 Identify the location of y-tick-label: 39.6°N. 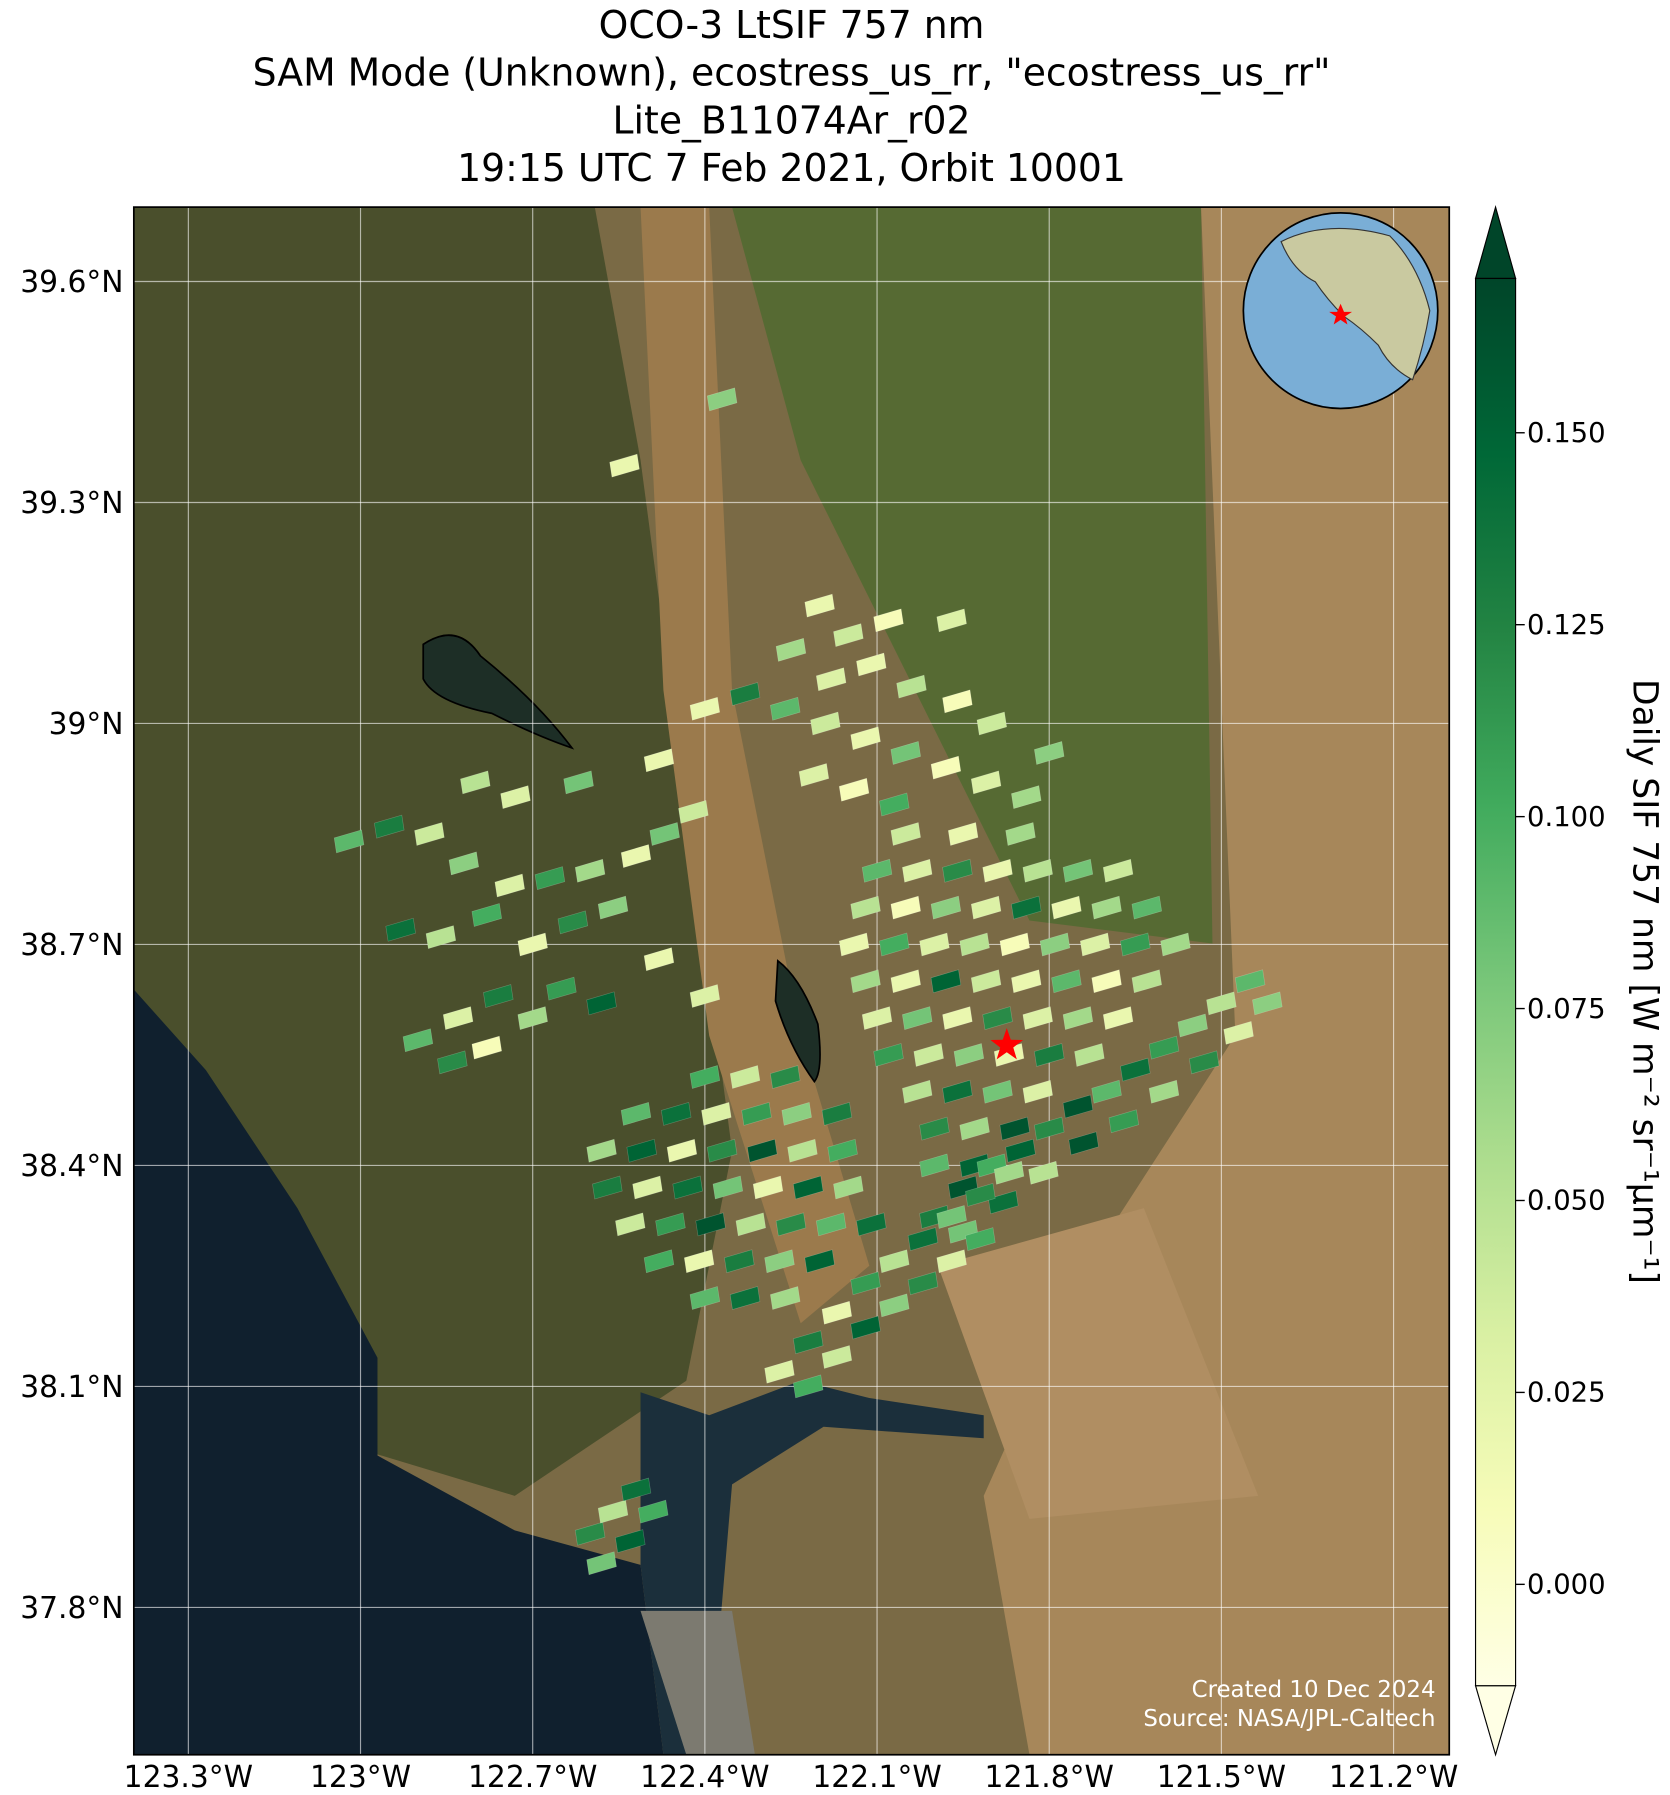
(71, 282).